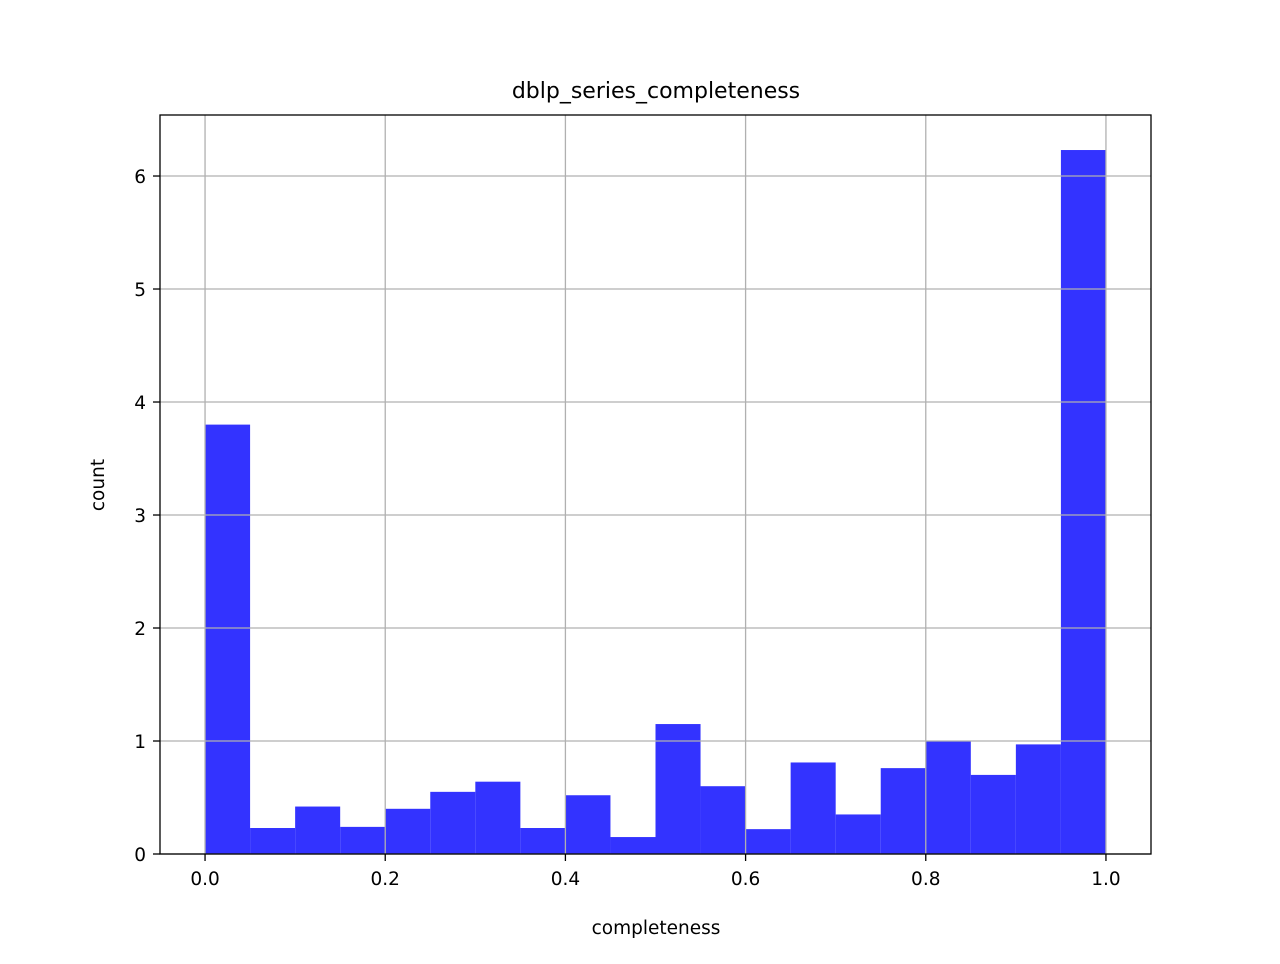  I want to click on y-tick-label: 2, so click(140, 629).